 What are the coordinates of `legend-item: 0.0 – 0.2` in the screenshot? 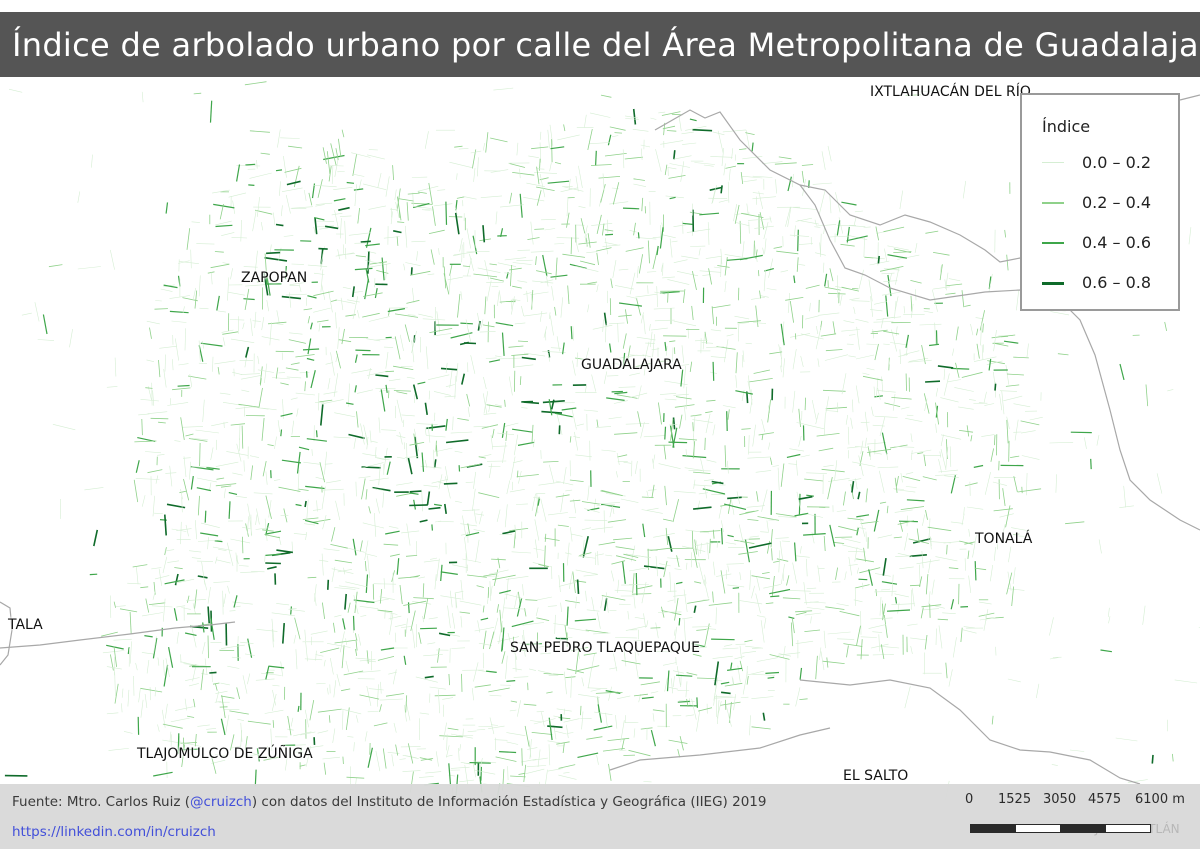 It's located at (1108, 163).